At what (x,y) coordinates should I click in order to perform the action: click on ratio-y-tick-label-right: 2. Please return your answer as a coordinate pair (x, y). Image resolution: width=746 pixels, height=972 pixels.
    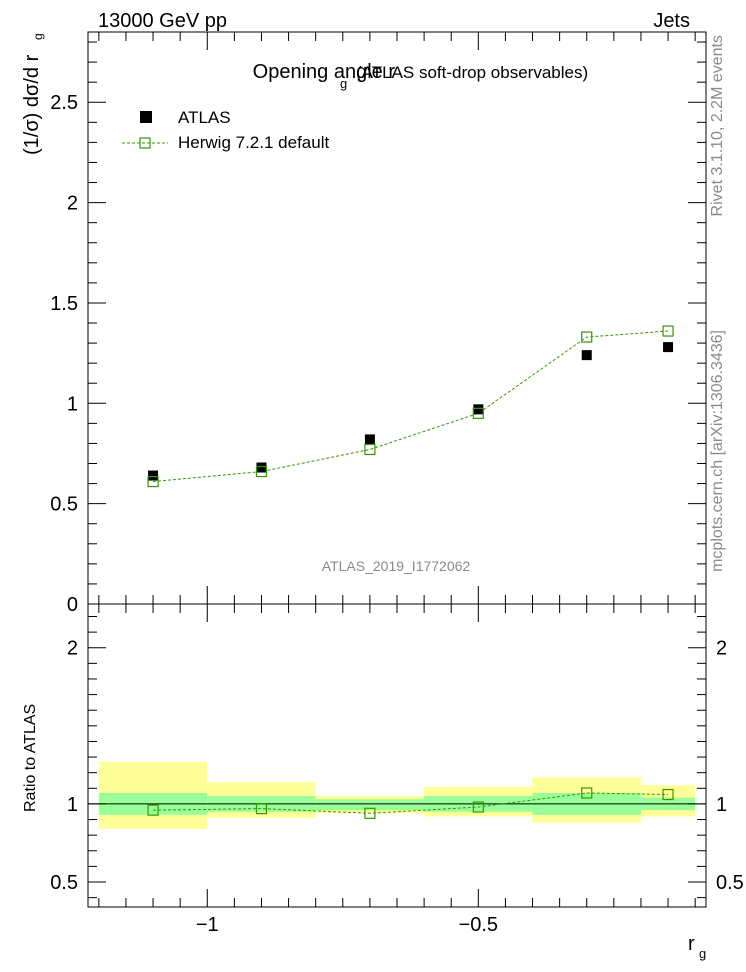
    Looking at the image, I should click on (721, 649).